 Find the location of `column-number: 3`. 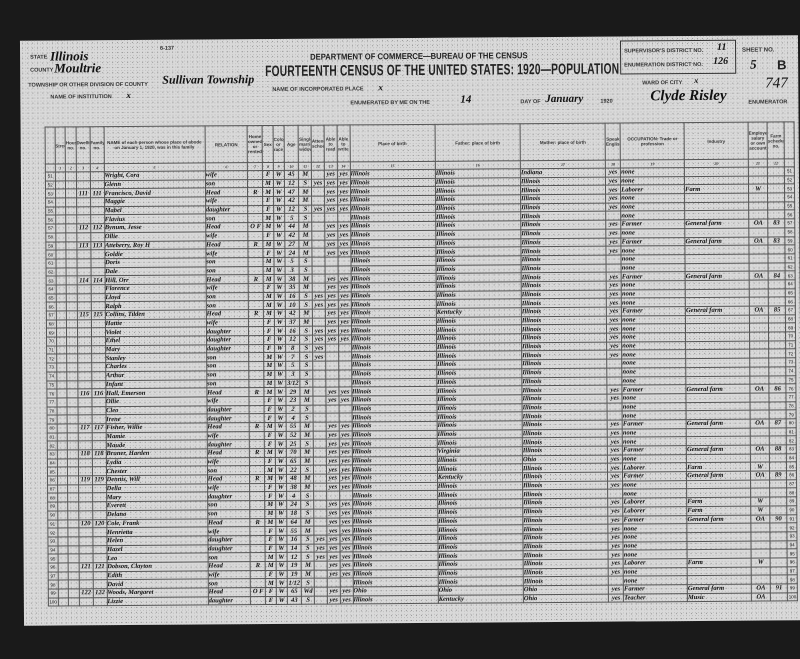

column-number: 3 is located at coordinates (83, 167).